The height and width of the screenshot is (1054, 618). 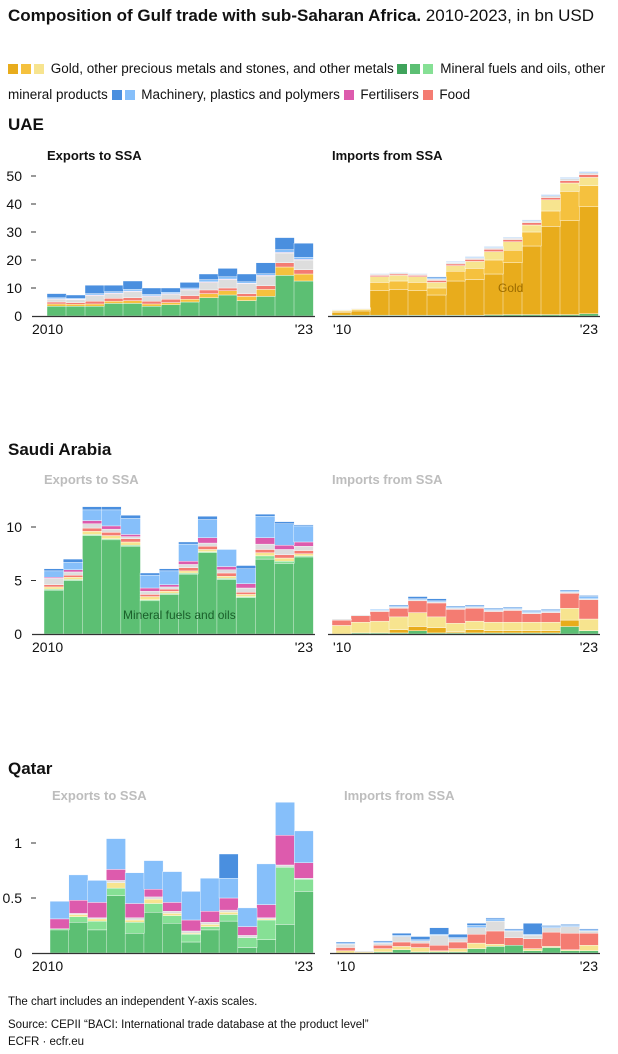 What do you see at coordinates (97, 910) in the screenshot?
I see `bar-segment-fert` at bounding box center [97, 910].